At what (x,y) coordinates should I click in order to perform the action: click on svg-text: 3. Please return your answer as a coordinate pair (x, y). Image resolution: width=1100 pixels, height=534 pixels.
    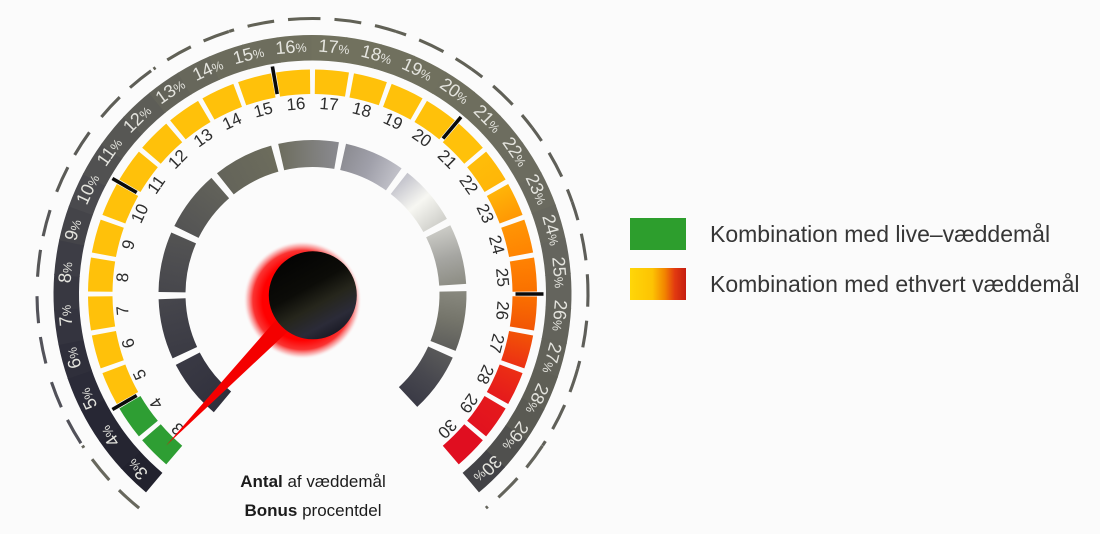
    Looking at the image, I should click on (178, 429).